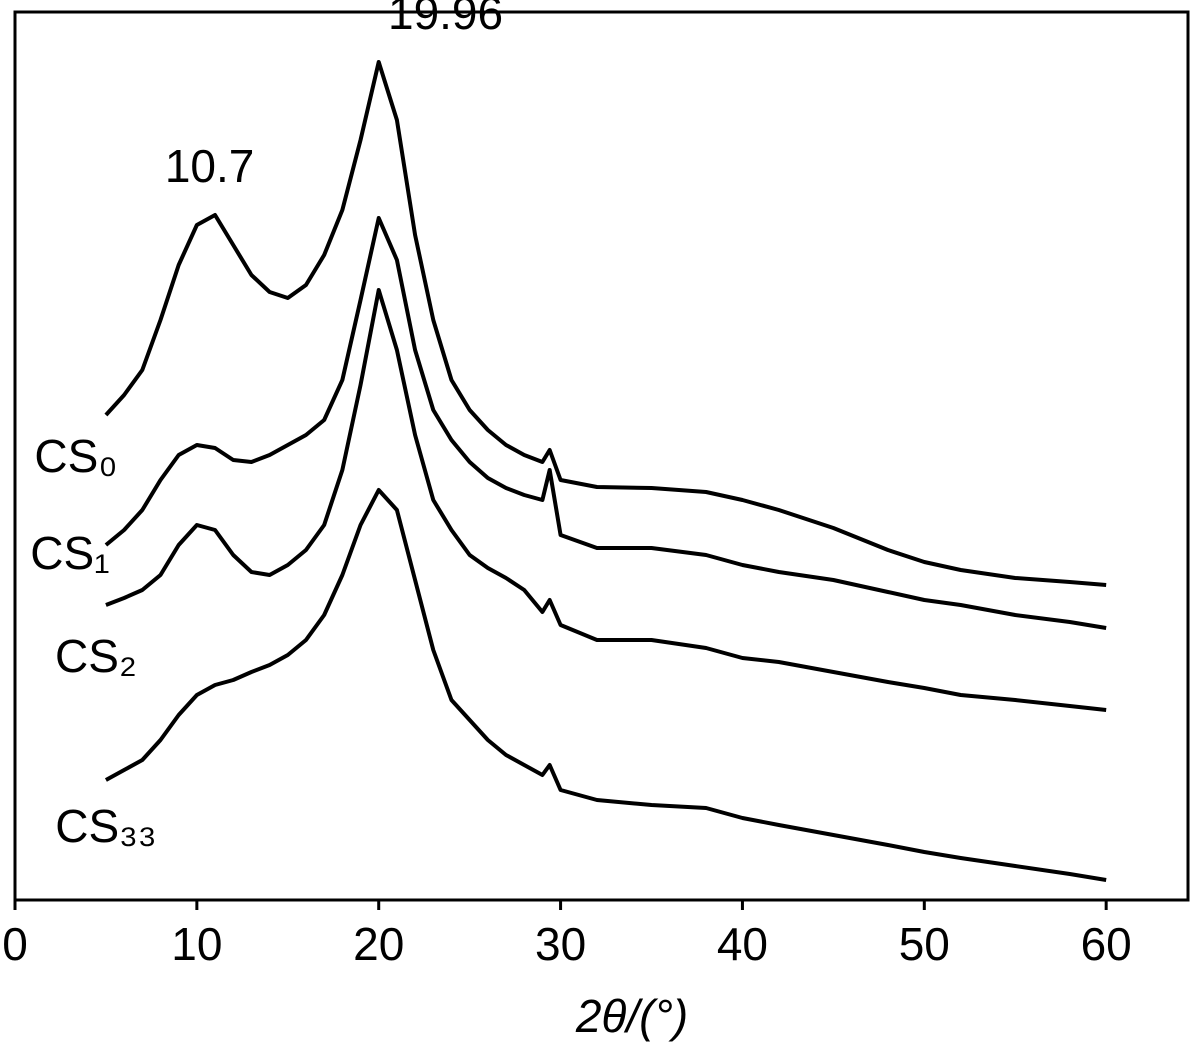 The image size is (1200, 1053). Describe the element at coordinates (69, 553) in the screenshot. I see `series-label: CS₁` at that location.